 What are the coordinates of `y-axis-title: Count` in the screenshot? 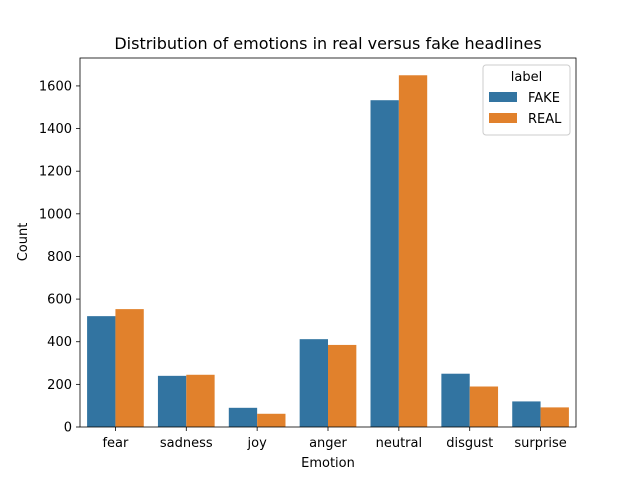 It's located at (23, 242).